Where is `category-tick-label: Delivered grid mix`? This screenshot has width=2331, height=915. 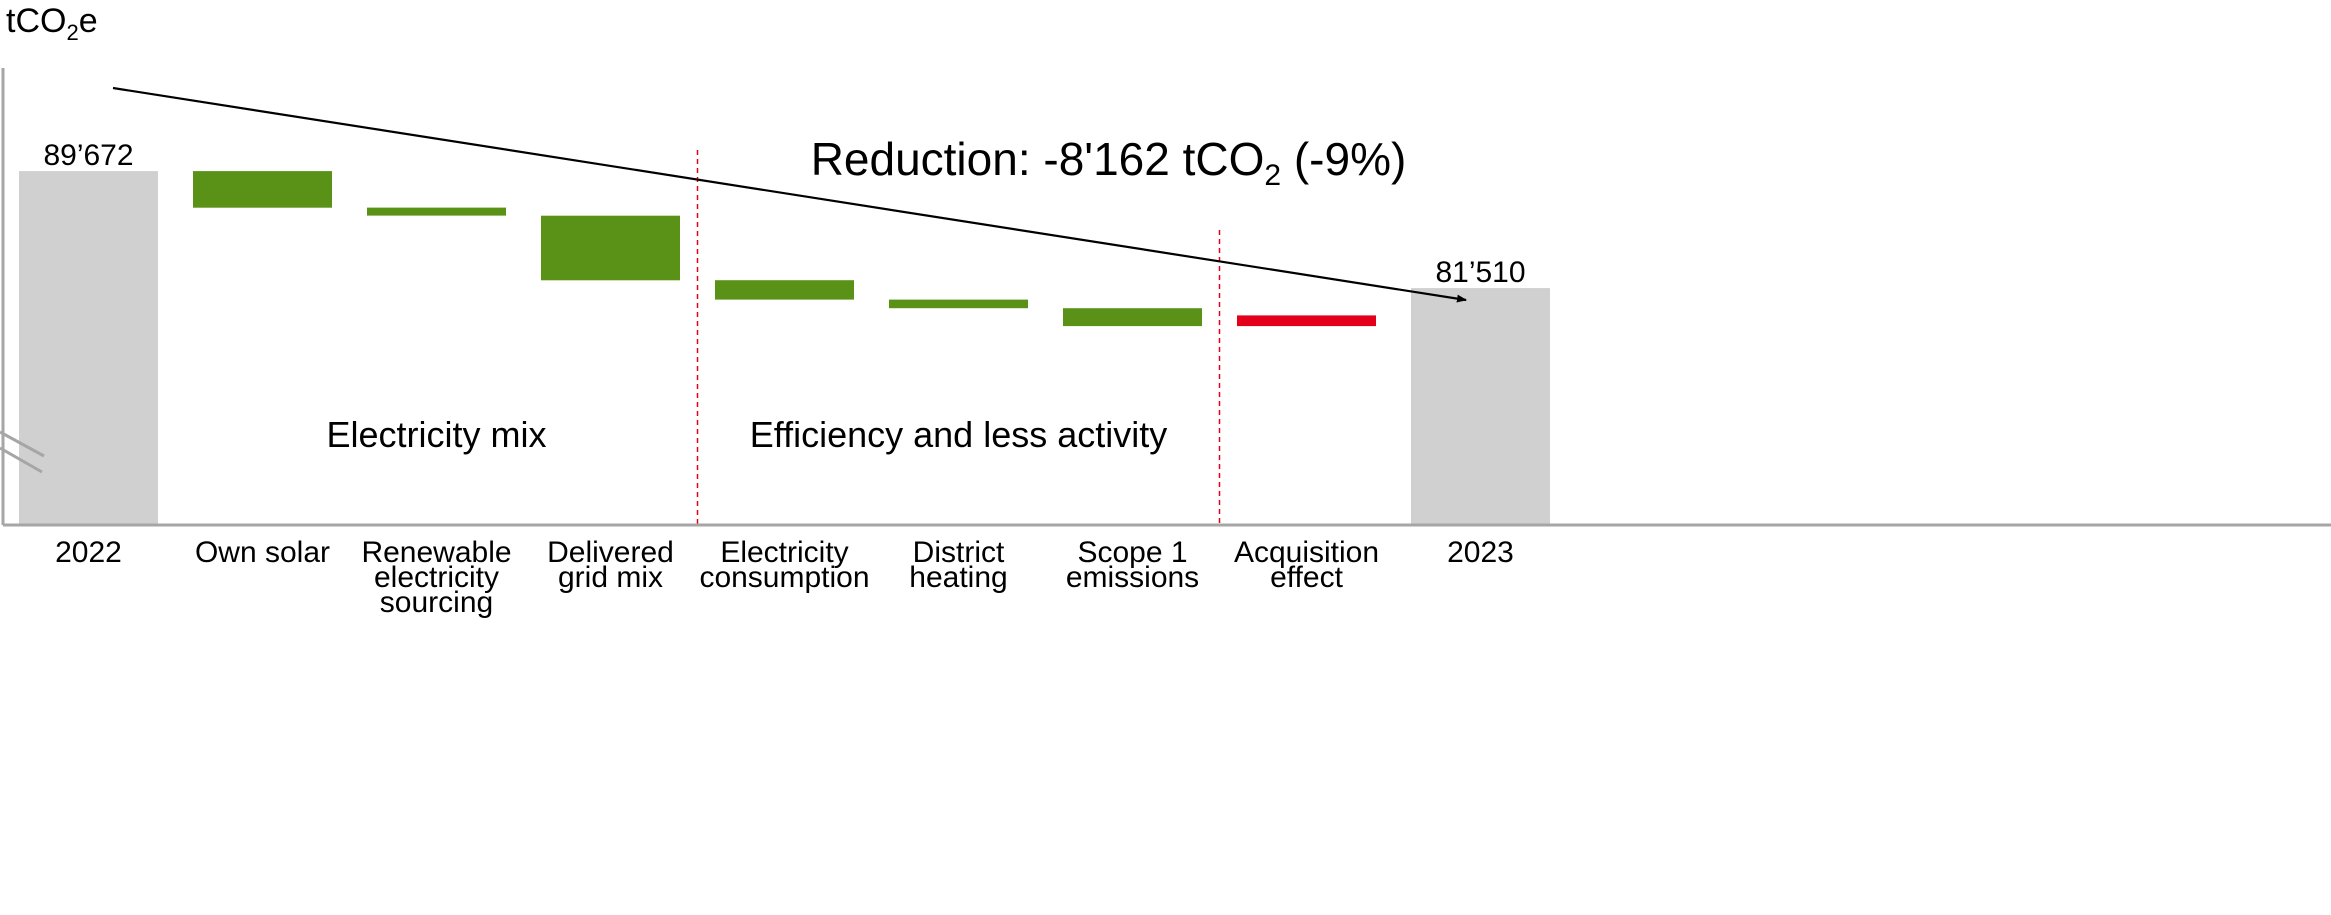 category-tick-label: Delivered grid mix is located at coordinates (610, 565).